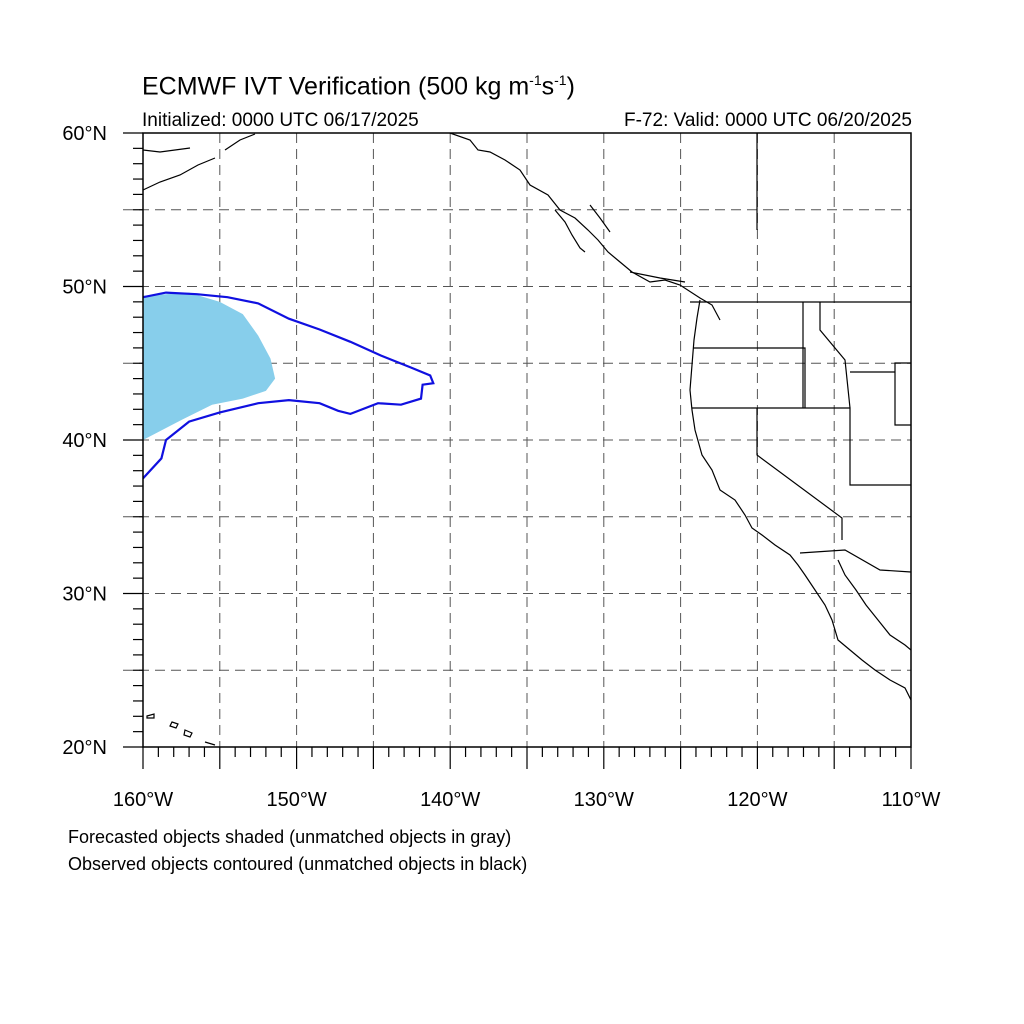  I want to click on lon-tick-label: 130°W, so click(604, 800).